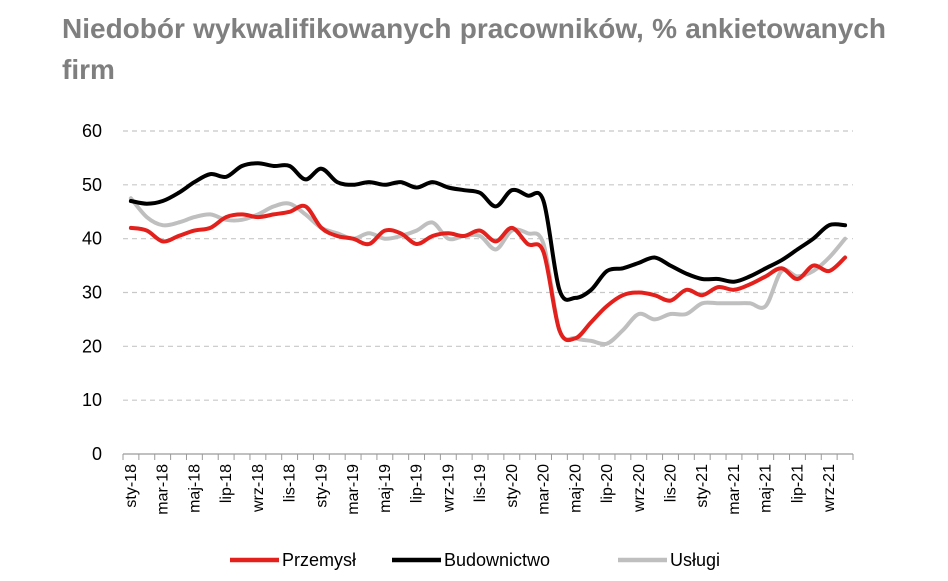 The image size is (948, 581). I want to click on x-tick-label: sty-21, so click(702, 486).